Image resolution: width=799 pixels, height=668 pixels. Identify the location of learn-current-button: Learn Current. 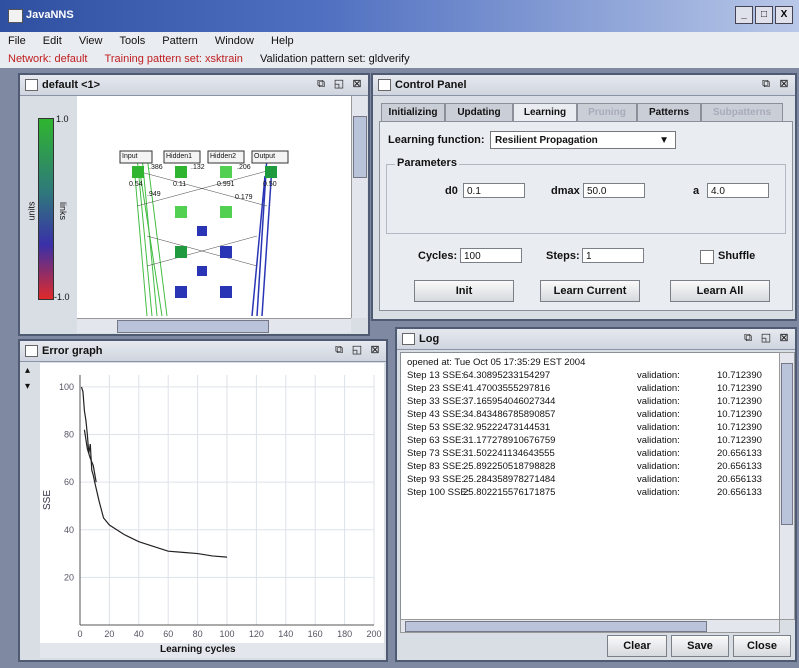
(590, 291).